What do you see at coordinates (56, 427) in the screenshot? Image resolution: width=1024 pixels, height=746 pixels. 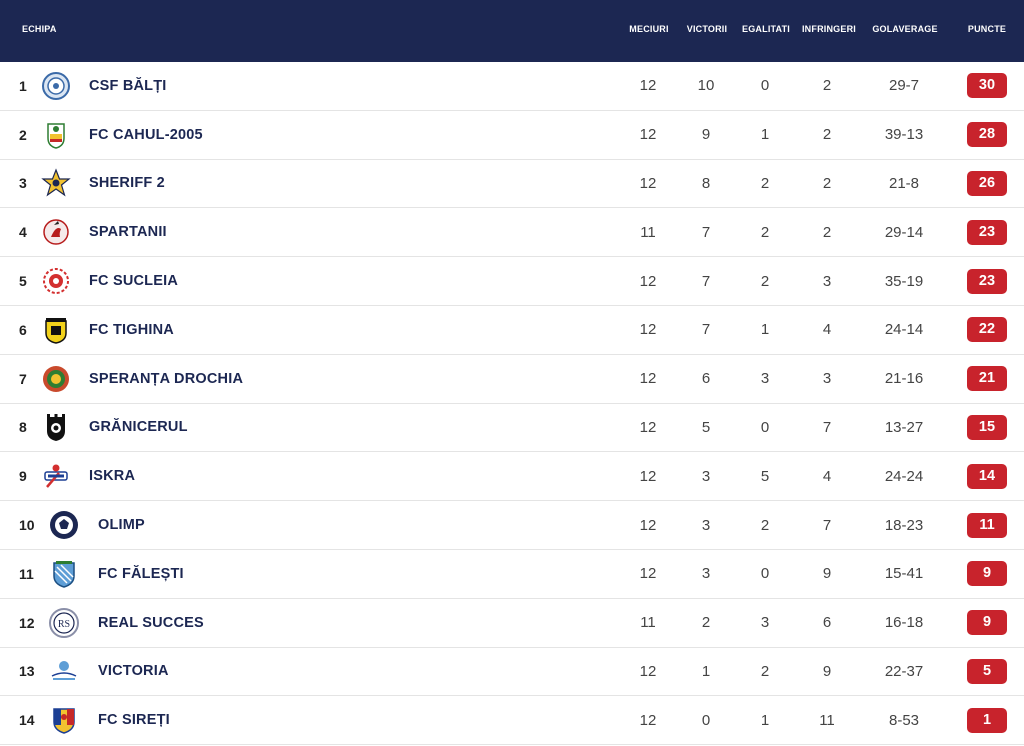 I see `granicerul-crest-icon` at bounding box center [56, 427].